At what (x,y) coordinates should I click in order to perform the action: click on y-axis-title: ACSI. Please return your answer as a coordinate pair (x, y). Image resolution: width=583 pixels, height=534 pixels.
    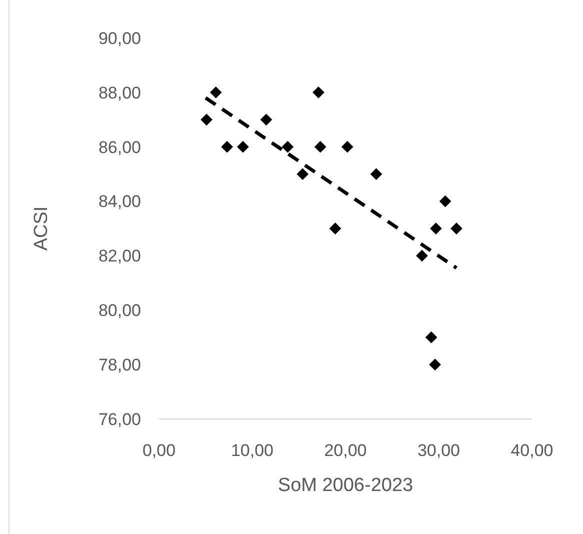
    Looking at the image, I should click on (41, 228).